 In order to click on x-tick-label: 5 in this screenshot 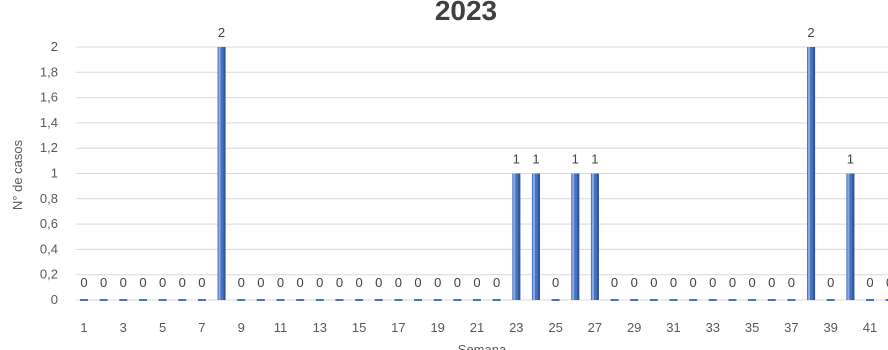, I will do `click(162, 327)`.